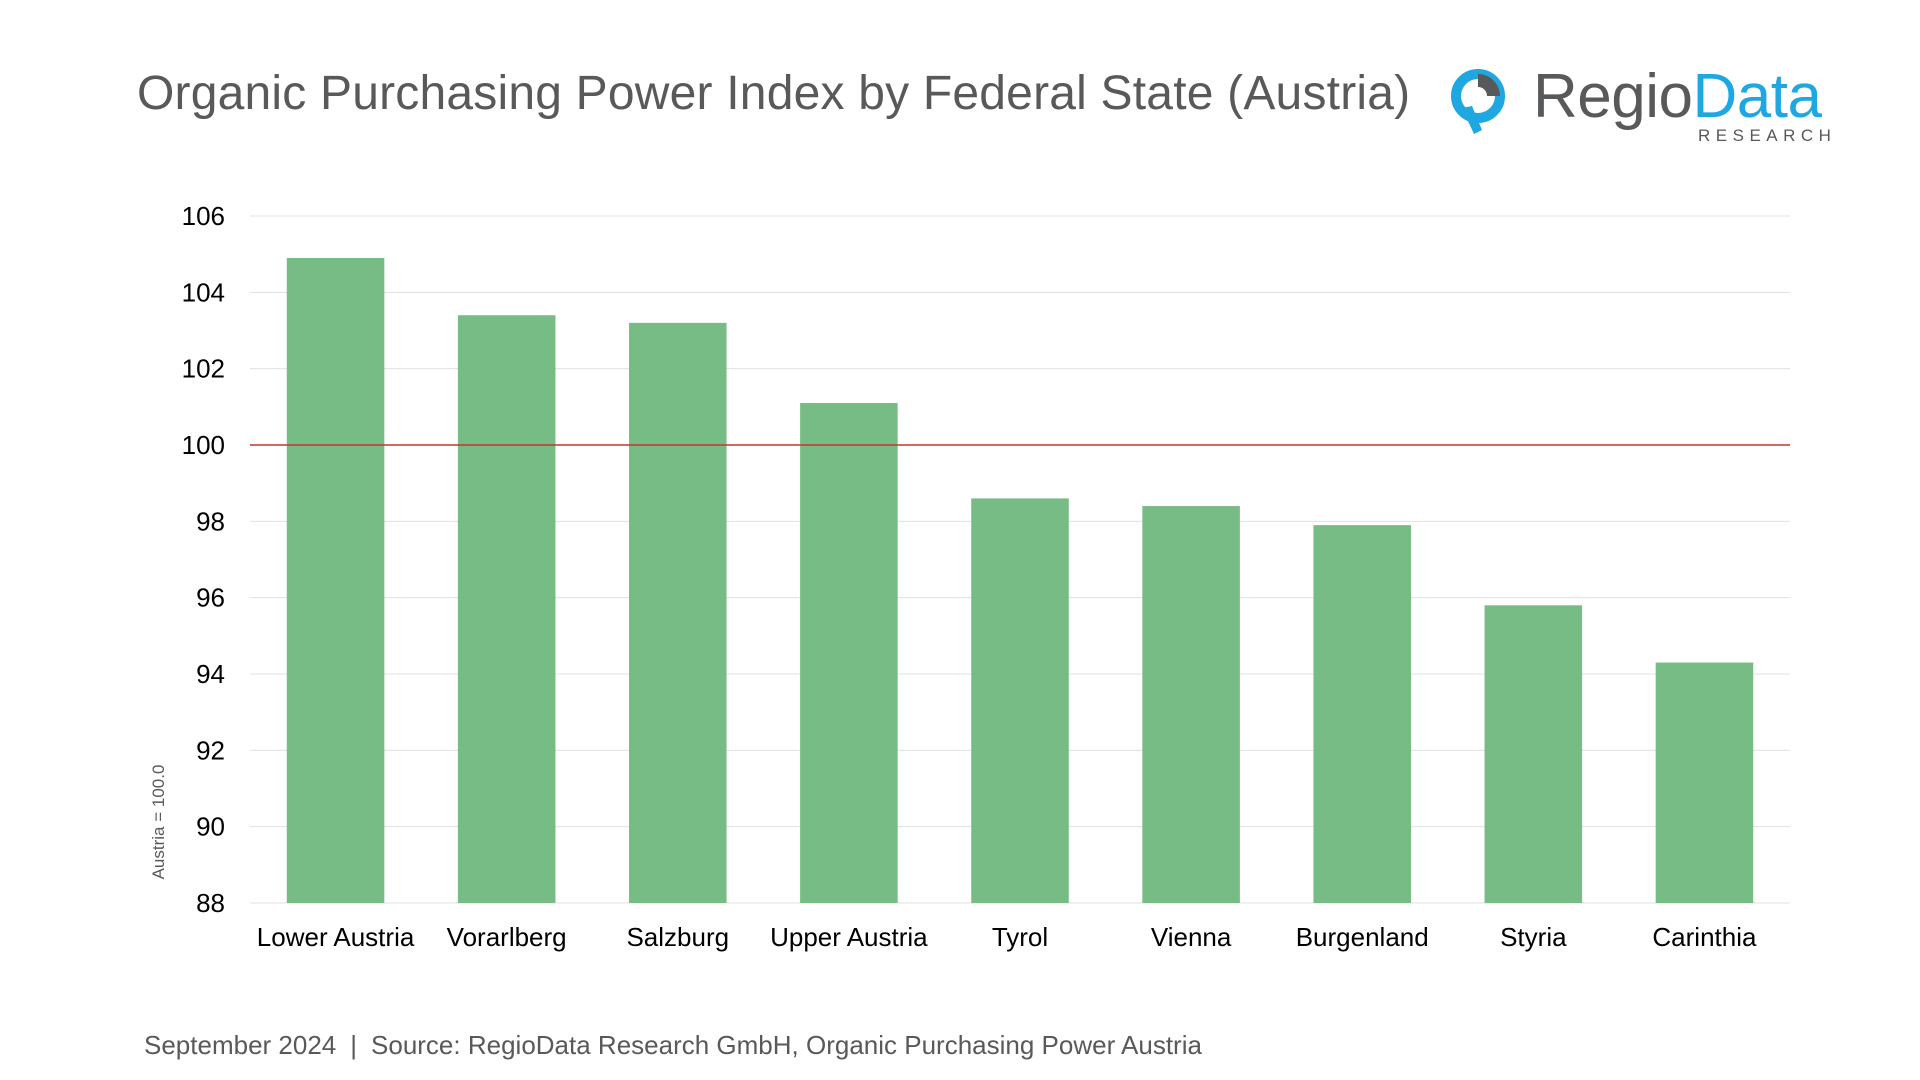  What do you see at coordinates (1020, 937) in the screenshot?
I see `x-tick-label: Tyrol` at bounding box center [1020, 937].